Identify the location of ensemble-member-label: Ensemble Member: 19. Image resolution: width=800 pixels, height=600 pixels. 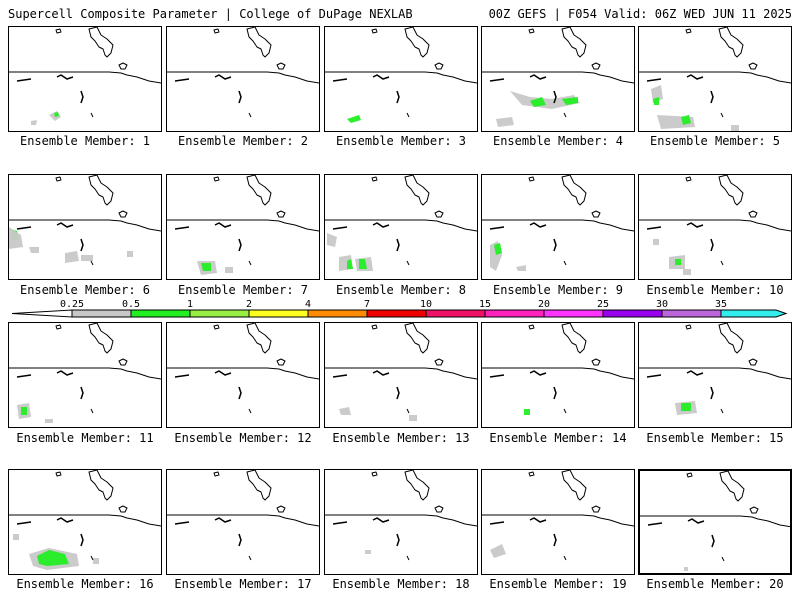
(558, 584).